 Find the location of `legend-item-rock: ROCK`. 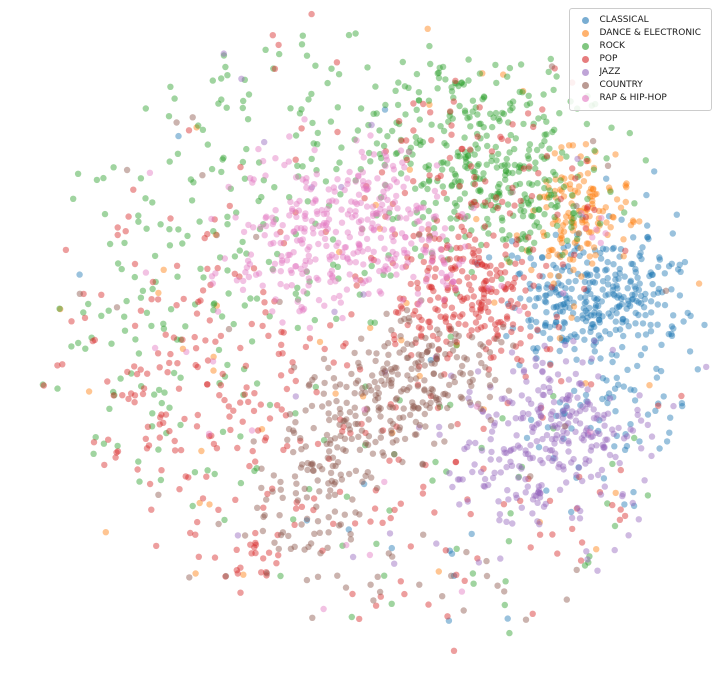

legend-item-rock: ROCK is located at coordinates (635, 46).